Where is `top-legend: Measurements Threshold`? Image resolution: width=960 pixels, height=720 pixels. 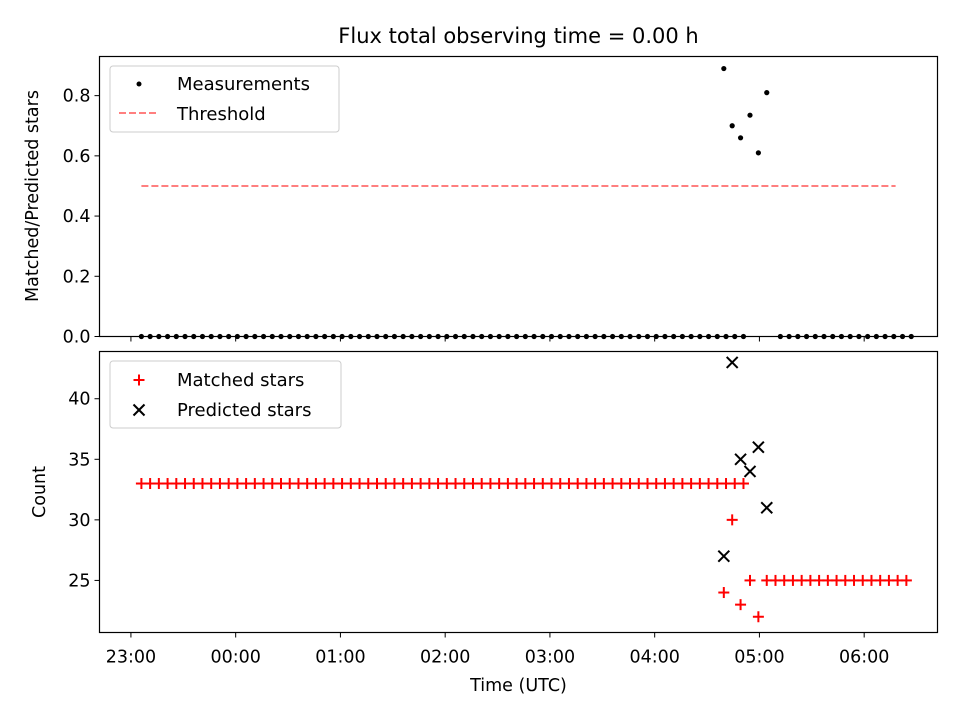 top-legend: Measurements Threshold is located at coordinates (224, 99).